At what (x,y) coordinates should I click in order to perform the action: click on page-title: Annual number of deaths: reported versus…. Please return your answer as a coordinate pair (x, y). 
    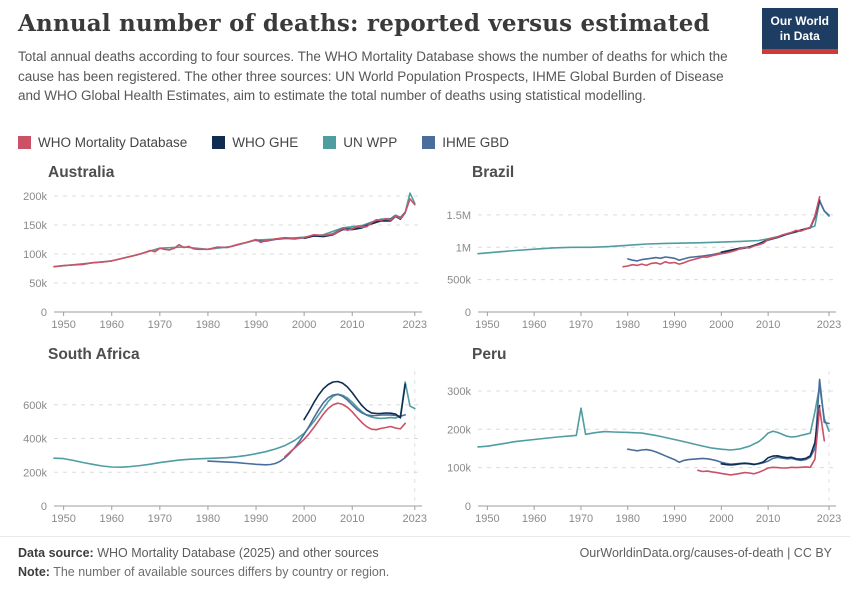
    Looking at the image, I should click on (364, 23).